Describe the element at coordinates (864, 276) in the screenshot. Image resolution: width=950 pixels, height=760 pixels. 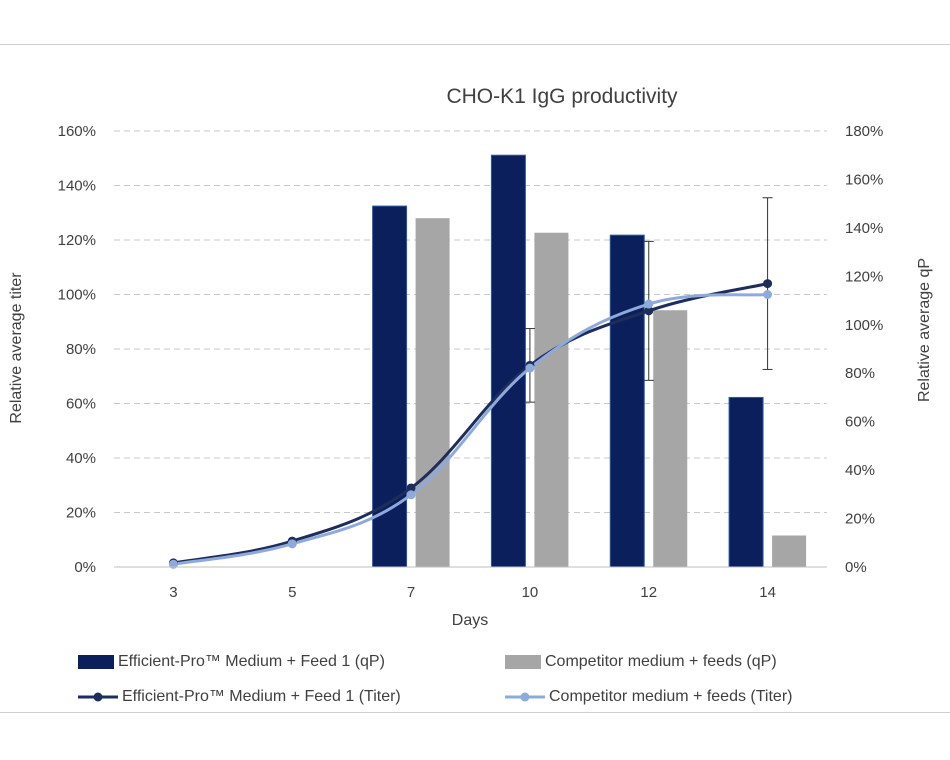
I see `y-right-tick-label: 120%` at that location.